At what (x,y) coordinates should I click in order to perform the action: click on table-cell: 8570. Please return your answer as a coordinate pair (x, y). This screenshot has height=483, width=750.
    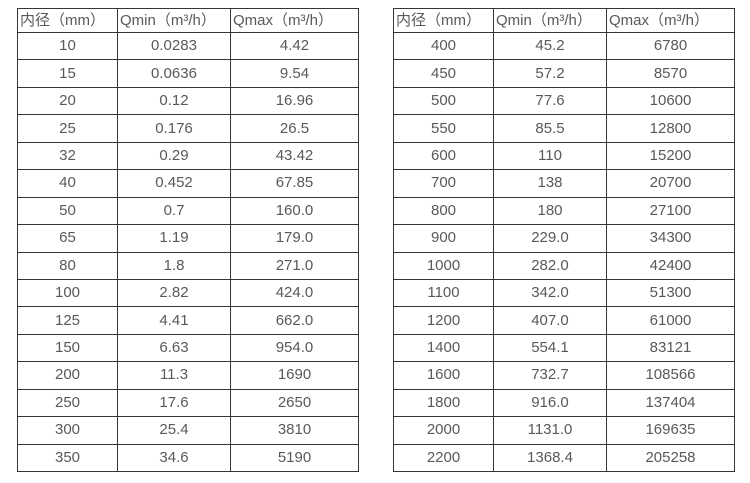
    Looking at the image, I should click on (670, 73).